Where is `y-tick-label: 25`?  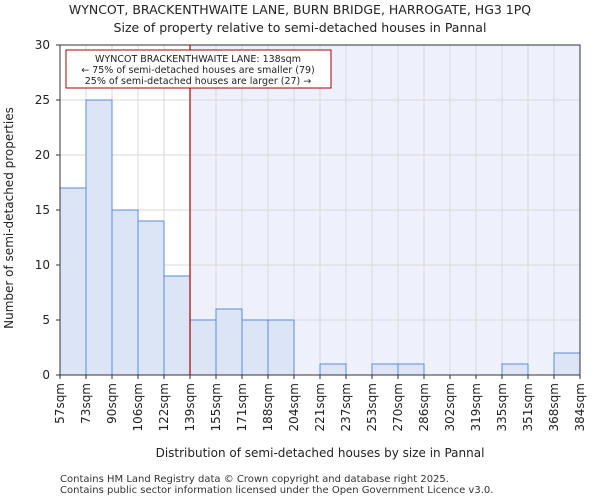
y-tick-label: 25 is located at coordinates (42, 100).